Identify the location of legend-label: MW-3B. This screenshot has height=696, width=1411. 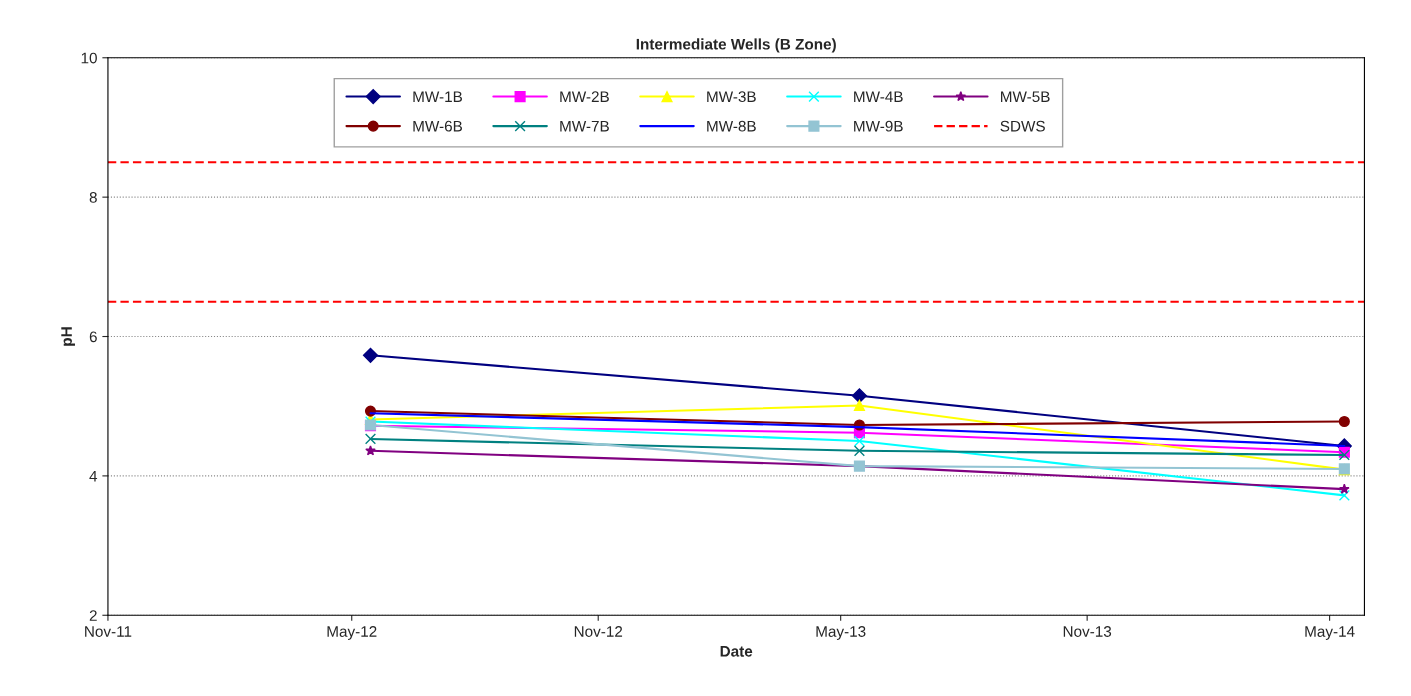
(731, 97).